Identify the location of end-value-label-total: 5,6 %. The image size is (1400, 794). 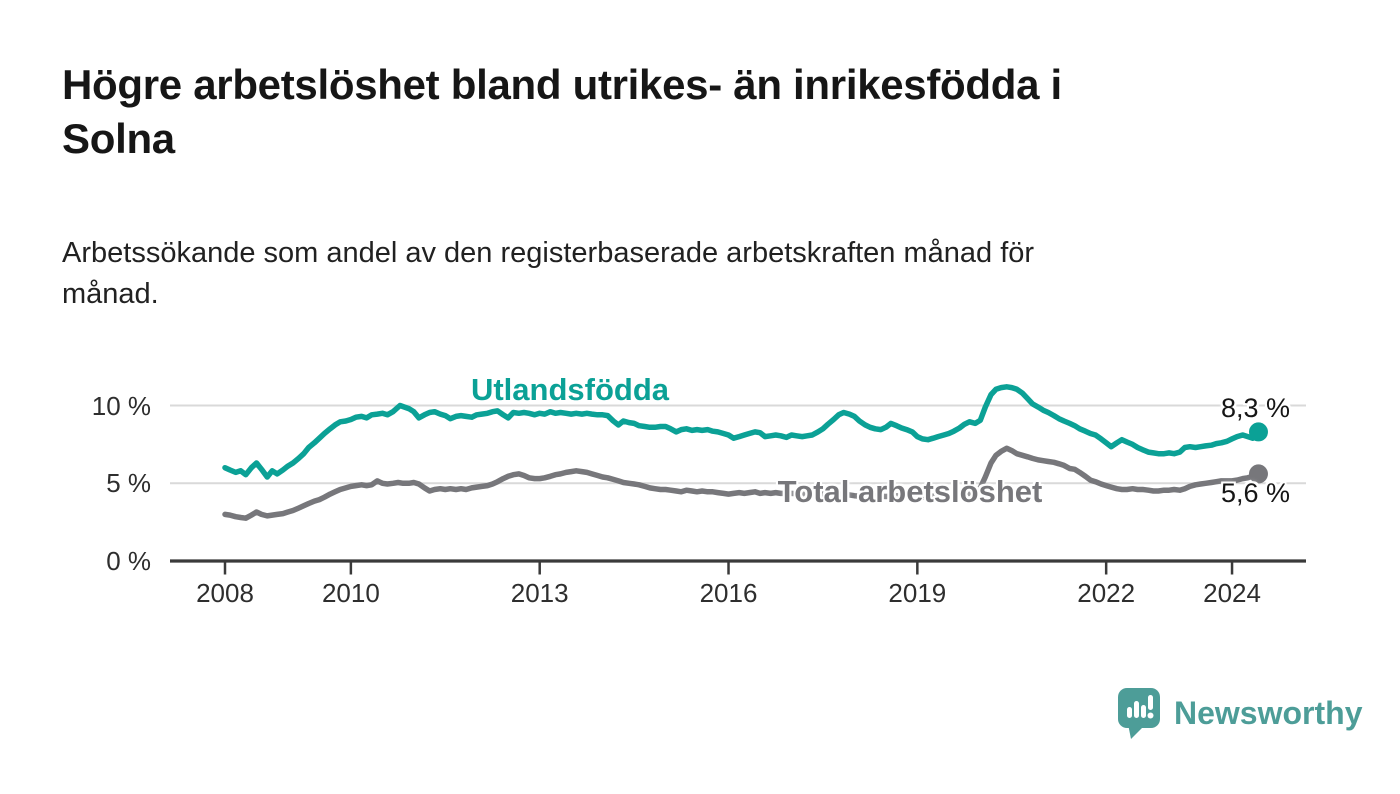
(1256, 493).